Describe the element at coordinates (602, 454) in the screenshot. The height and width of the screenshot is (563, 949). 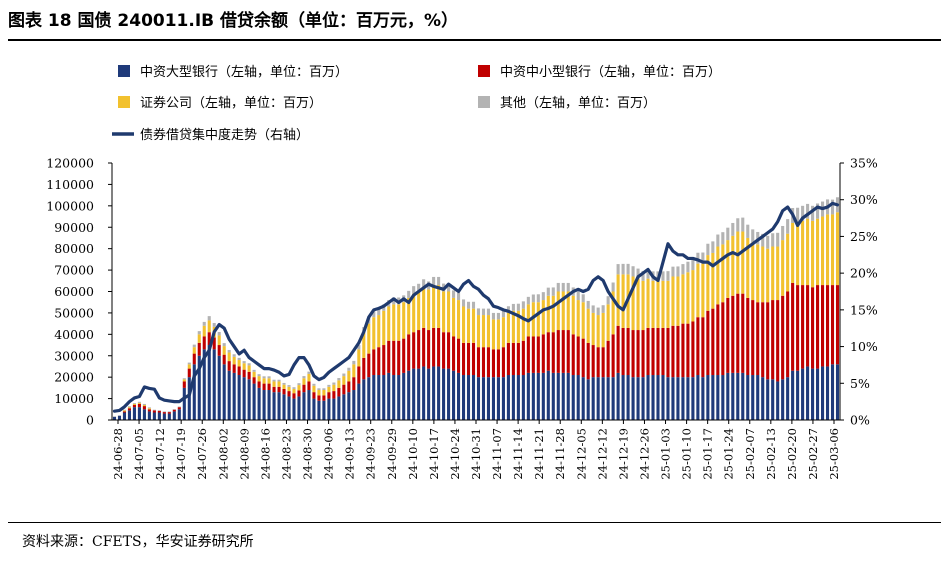
I see `x-tick-label: 24-12-12` at that location.